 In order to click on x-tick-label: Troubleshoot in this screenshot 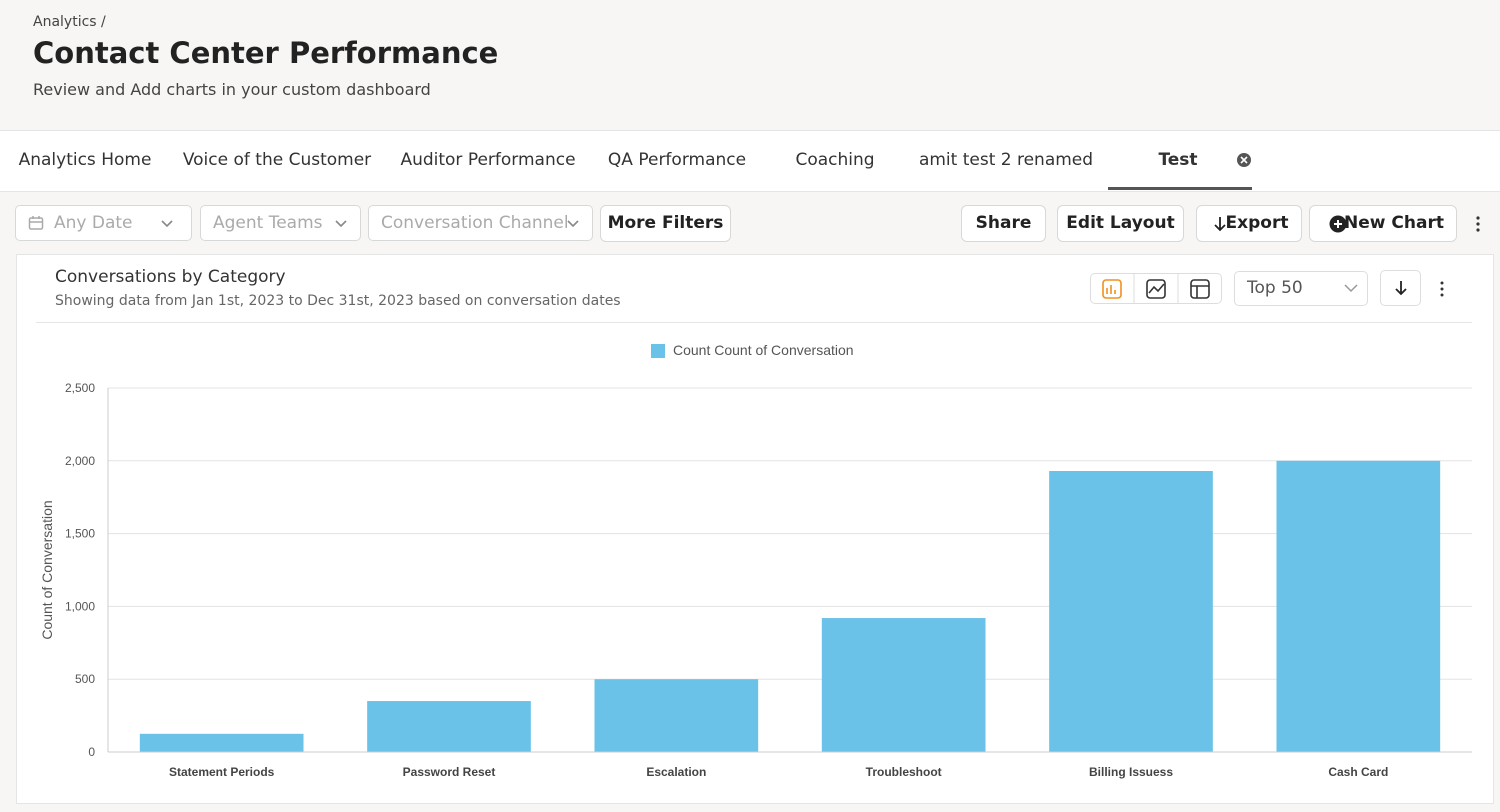, I will do `click(904, 772)`.